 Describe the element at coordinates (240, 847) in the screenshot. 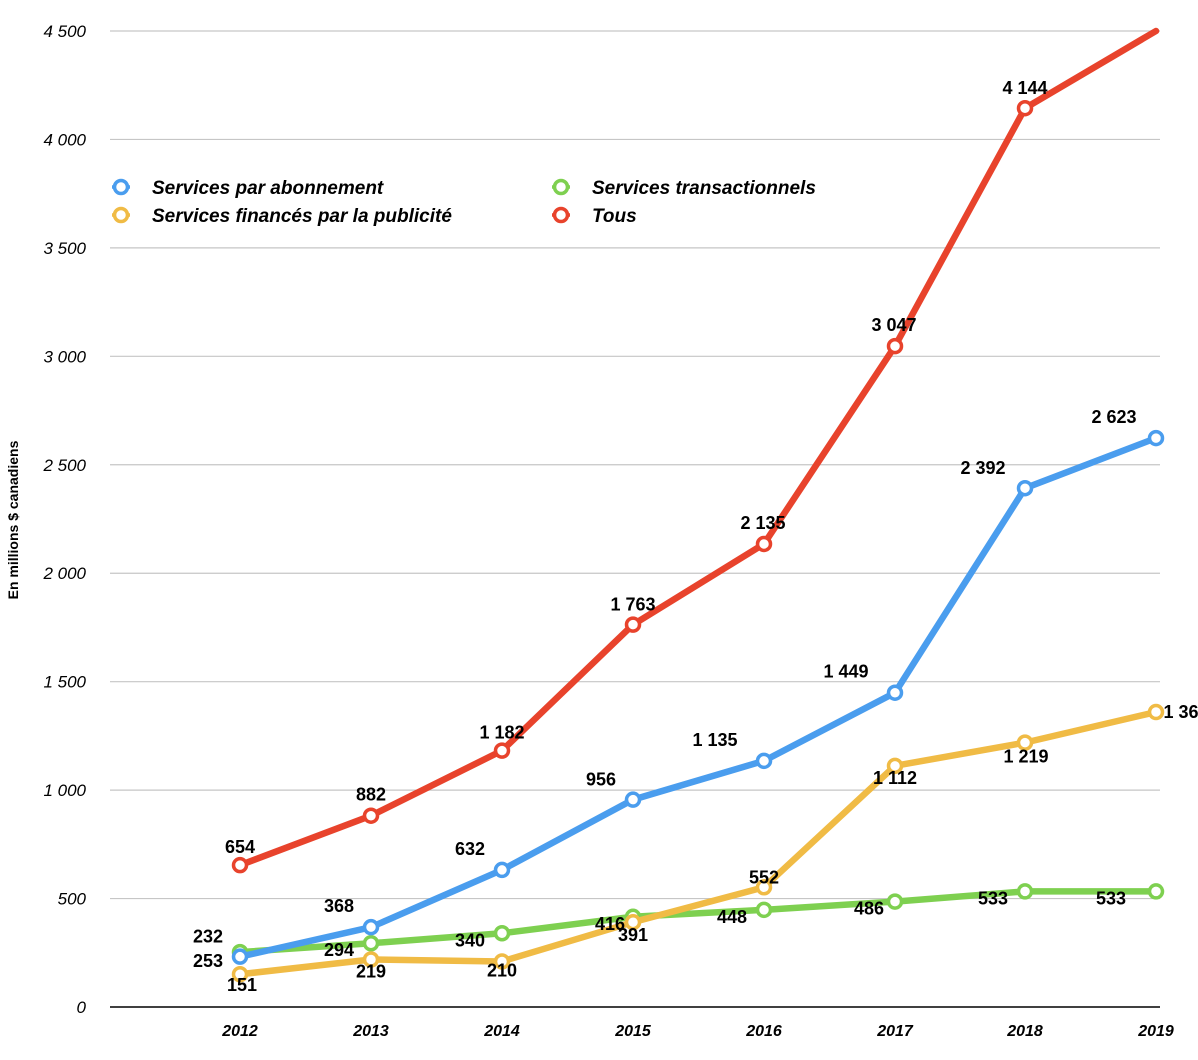

I see `data-label: 654` at that location.